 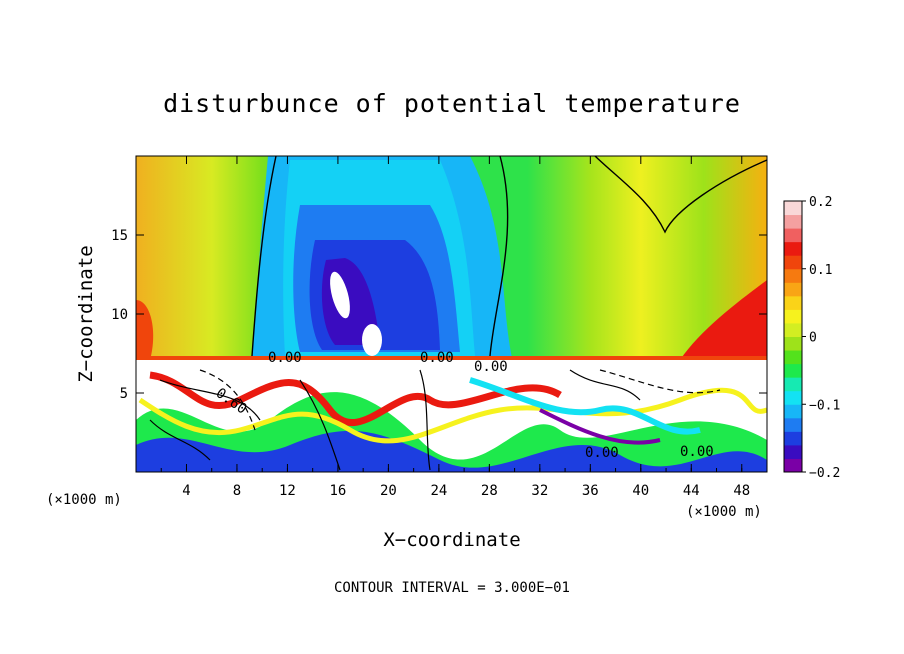 I want to click on colorbar-tick-label: 0.2, so click(x=820, y=202).